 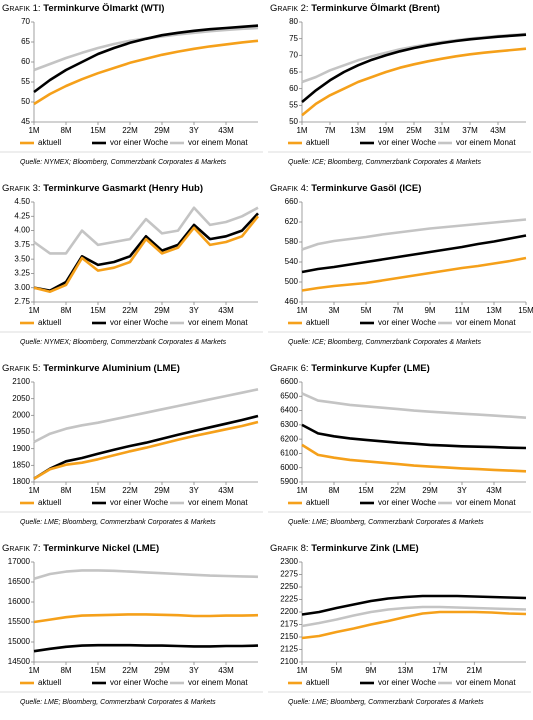 I want to click on title-text: Terminkurve Zink (LME), so click(x=365, y=548).